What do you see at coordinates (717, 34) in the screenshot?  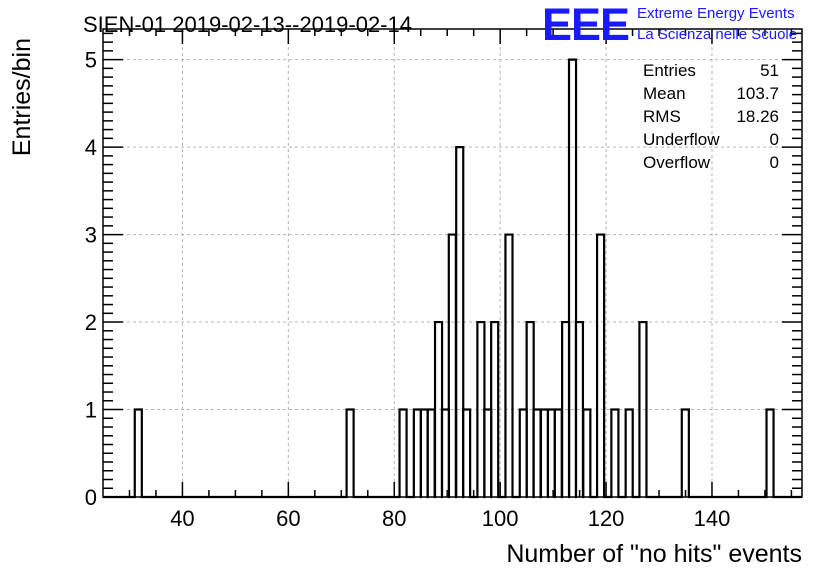 I see `logo-line-2: La Scienza nelle Scuole` at bounding box center [717, 34].